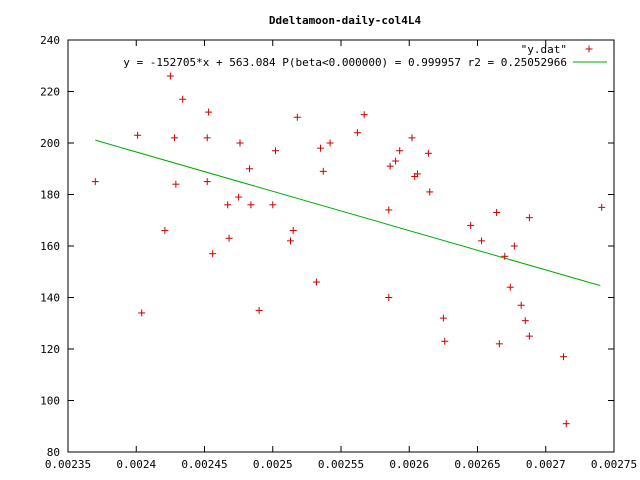 Image resolution: width=640 pixels, height=480 pixels. What do you see at coordinates (50, 298) in the screenshot?
I see `y-tick-label: 140` at bounding box center [50, 298].